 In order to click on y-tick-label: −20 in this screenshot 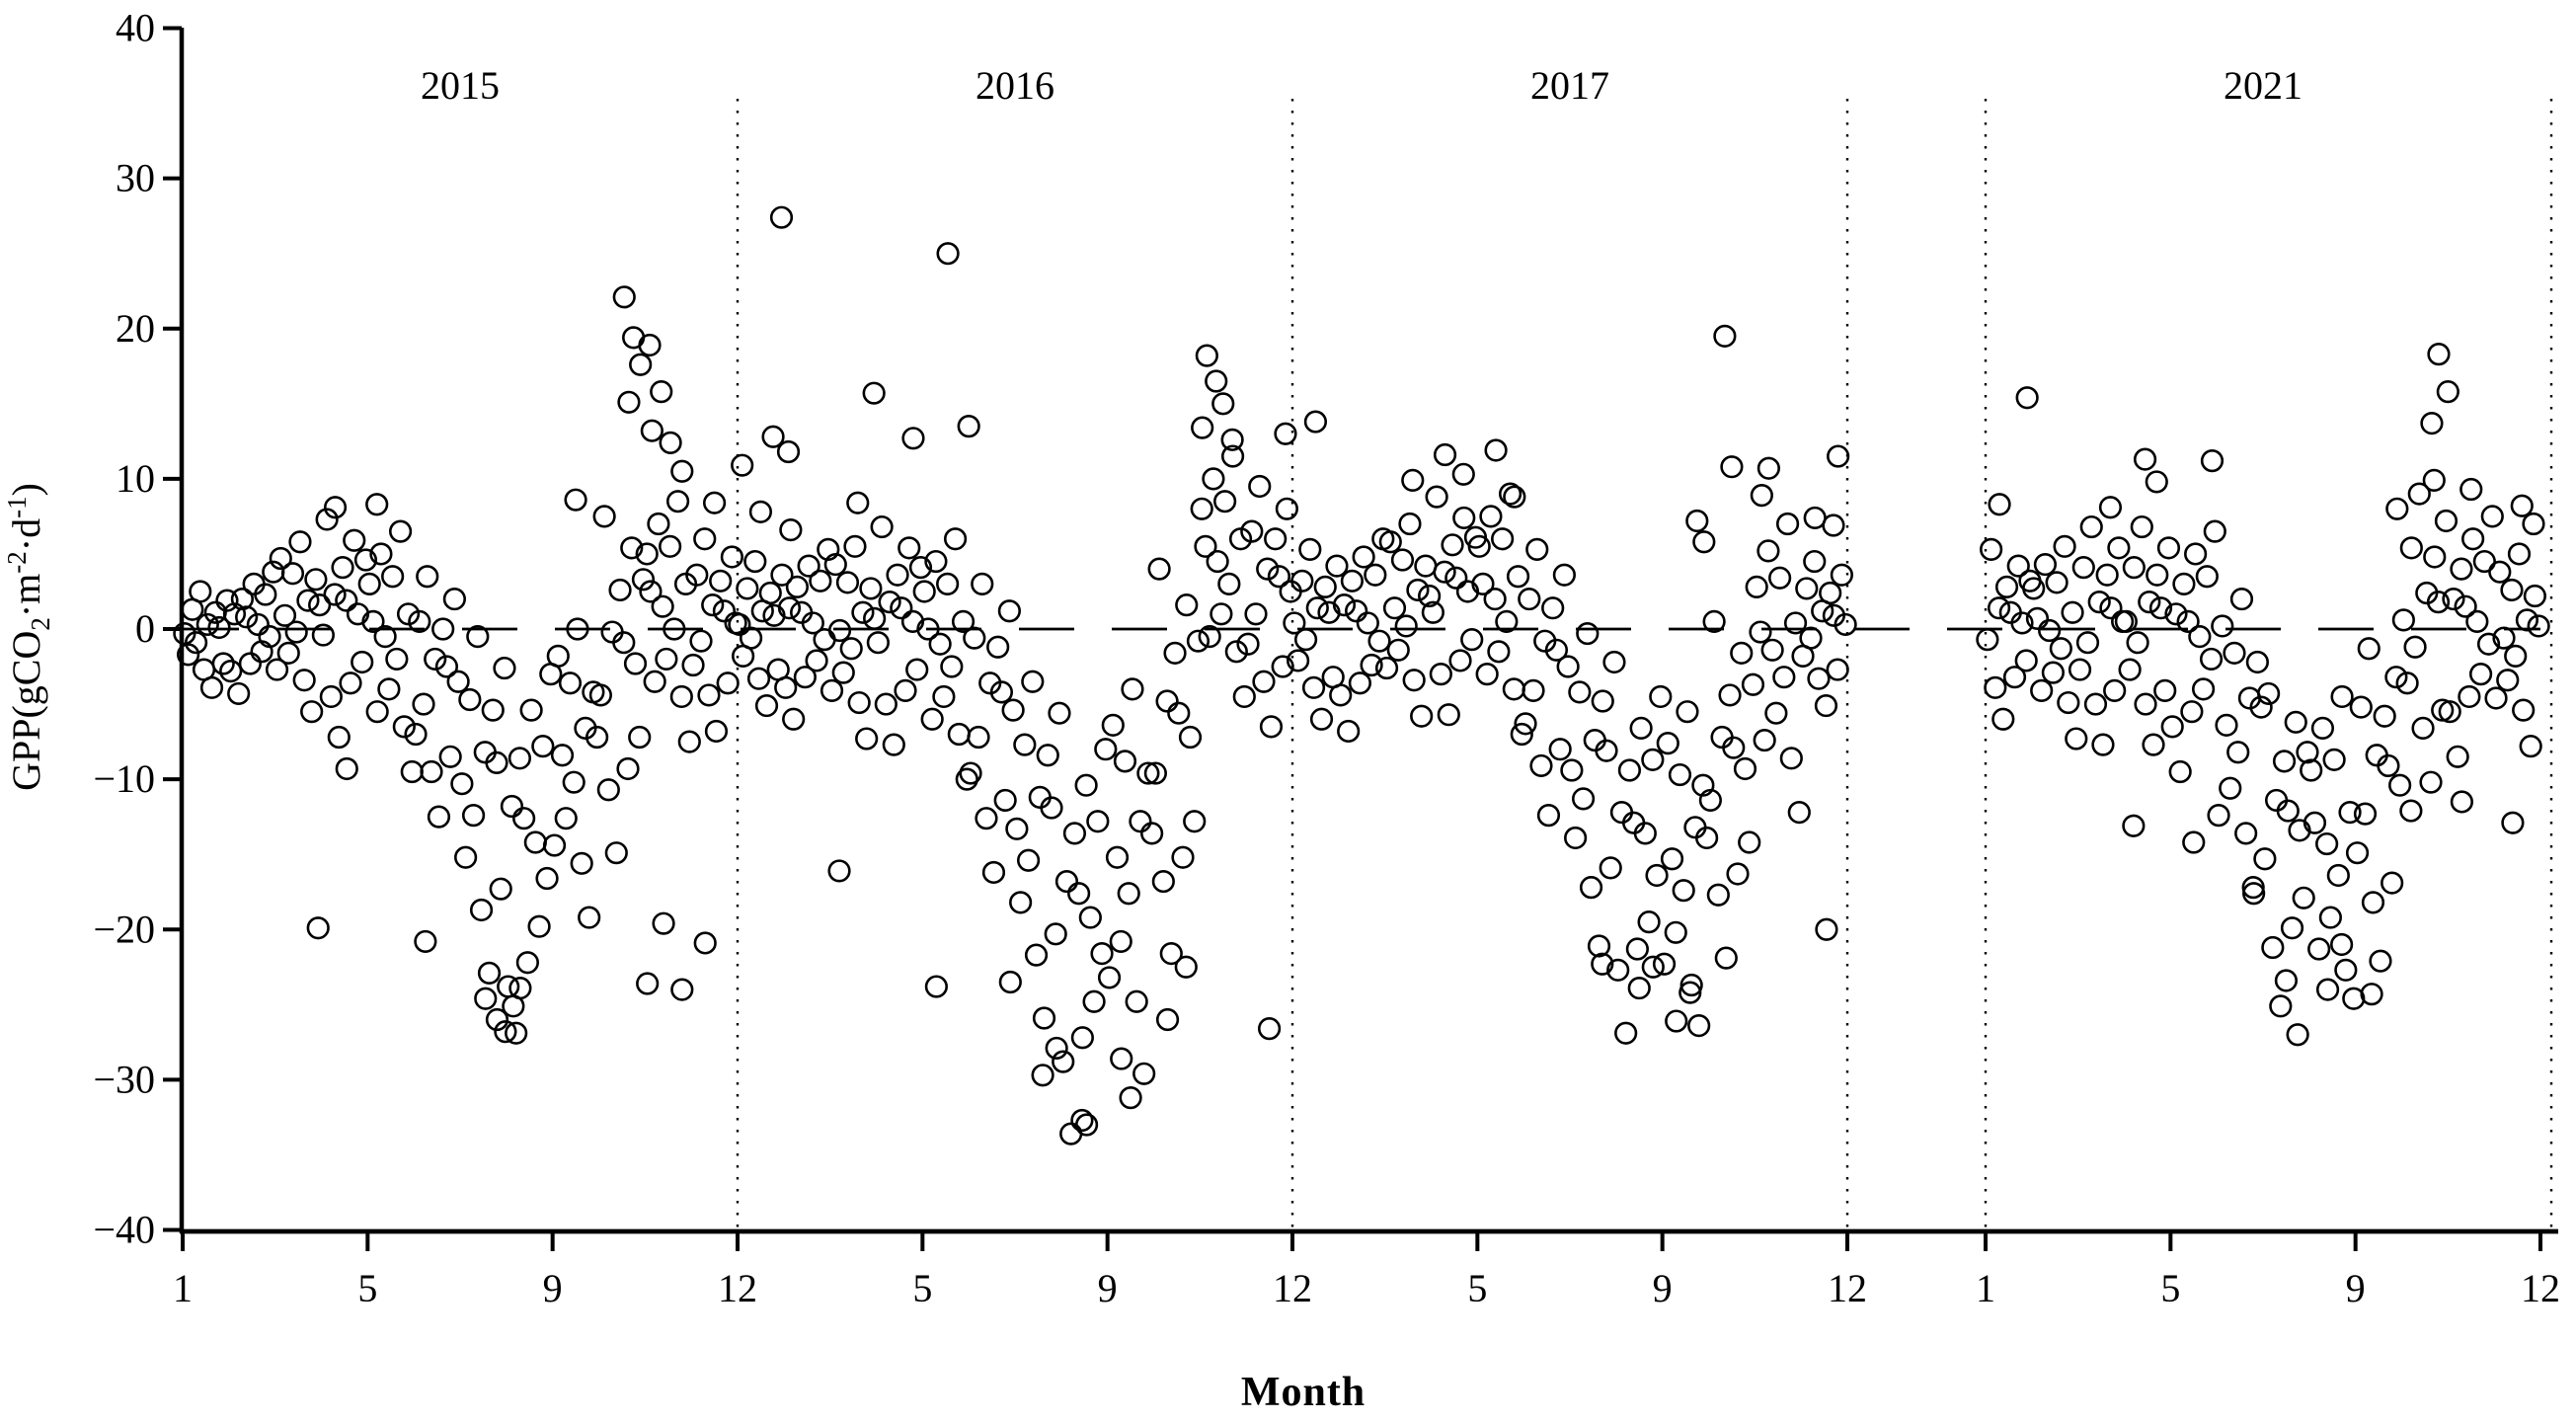, I will do `click(124, 929)`.